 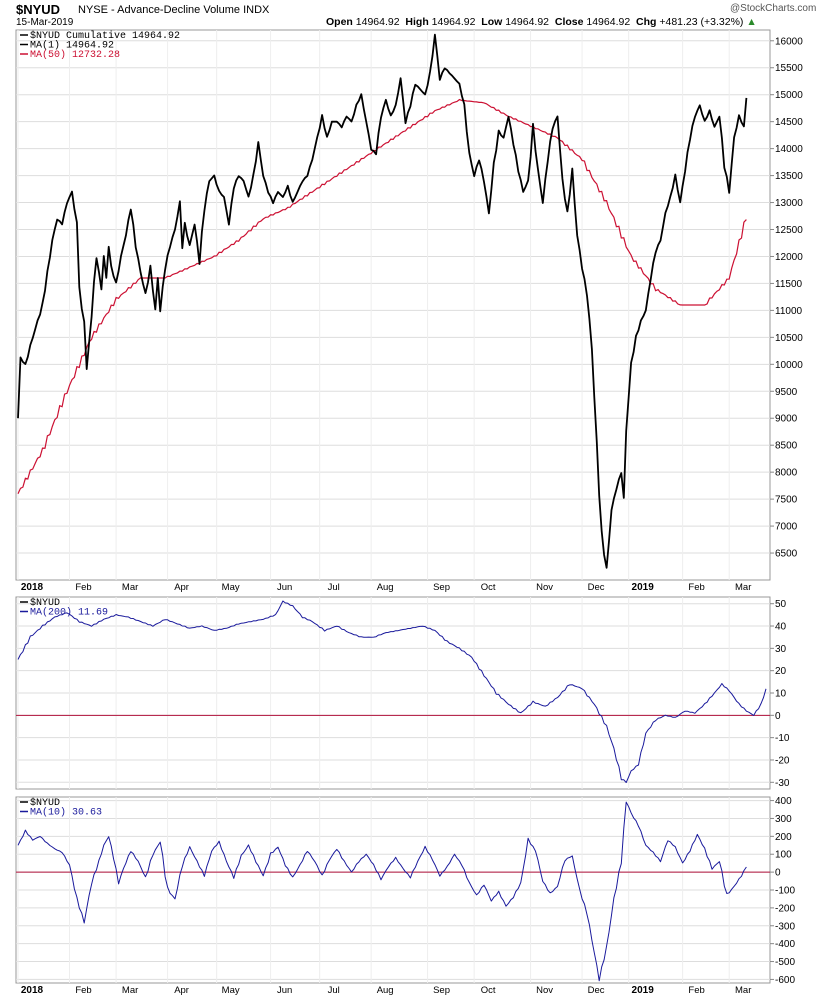 I want to click on legend-entry: $NYUD Cumulative 14964.92, so click(x=105, y=36).